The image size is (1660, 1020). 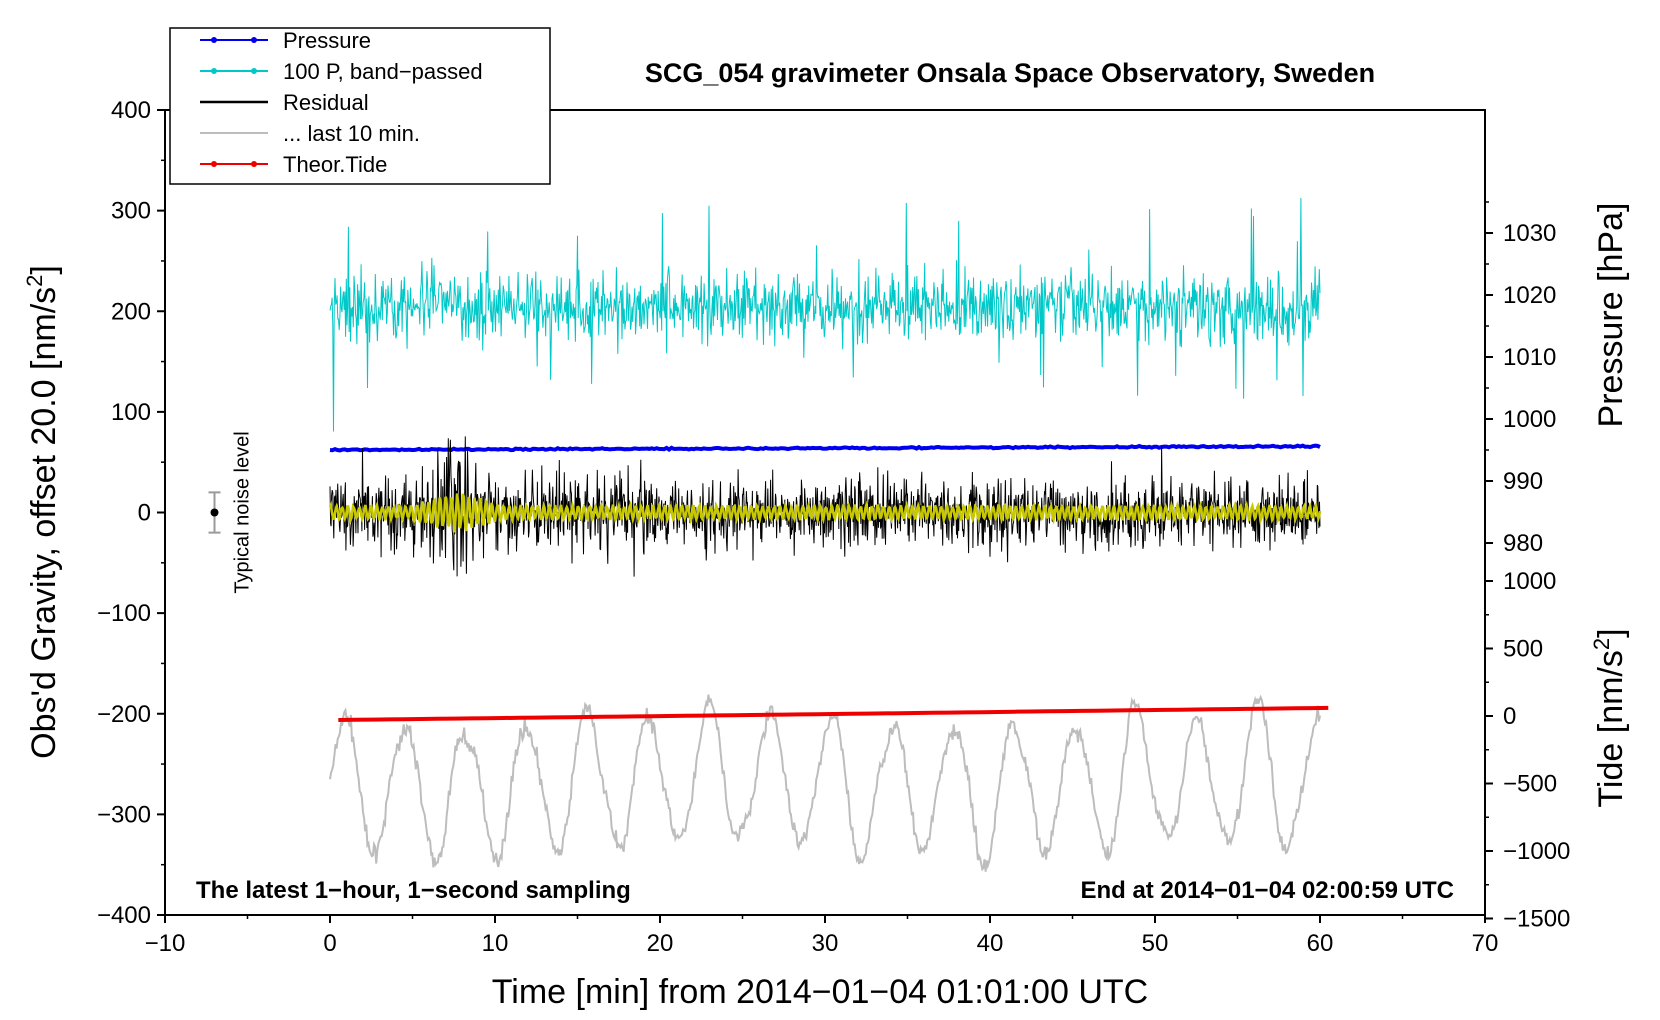 What do you see at coordinates (1536, 851) in the screenshot?
I see `tide-tick-label: −1000` at bounding box center [1536, 851].